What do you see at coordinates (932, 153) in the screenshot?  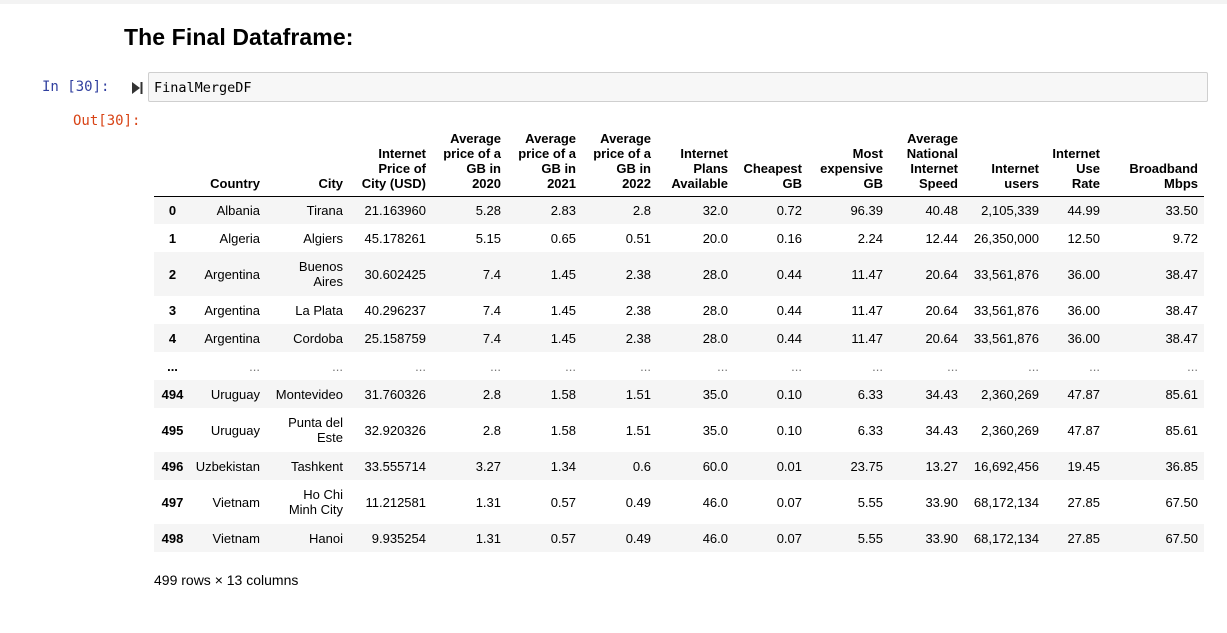 I see `column-header-line: National` at bounding box center [932, 153].